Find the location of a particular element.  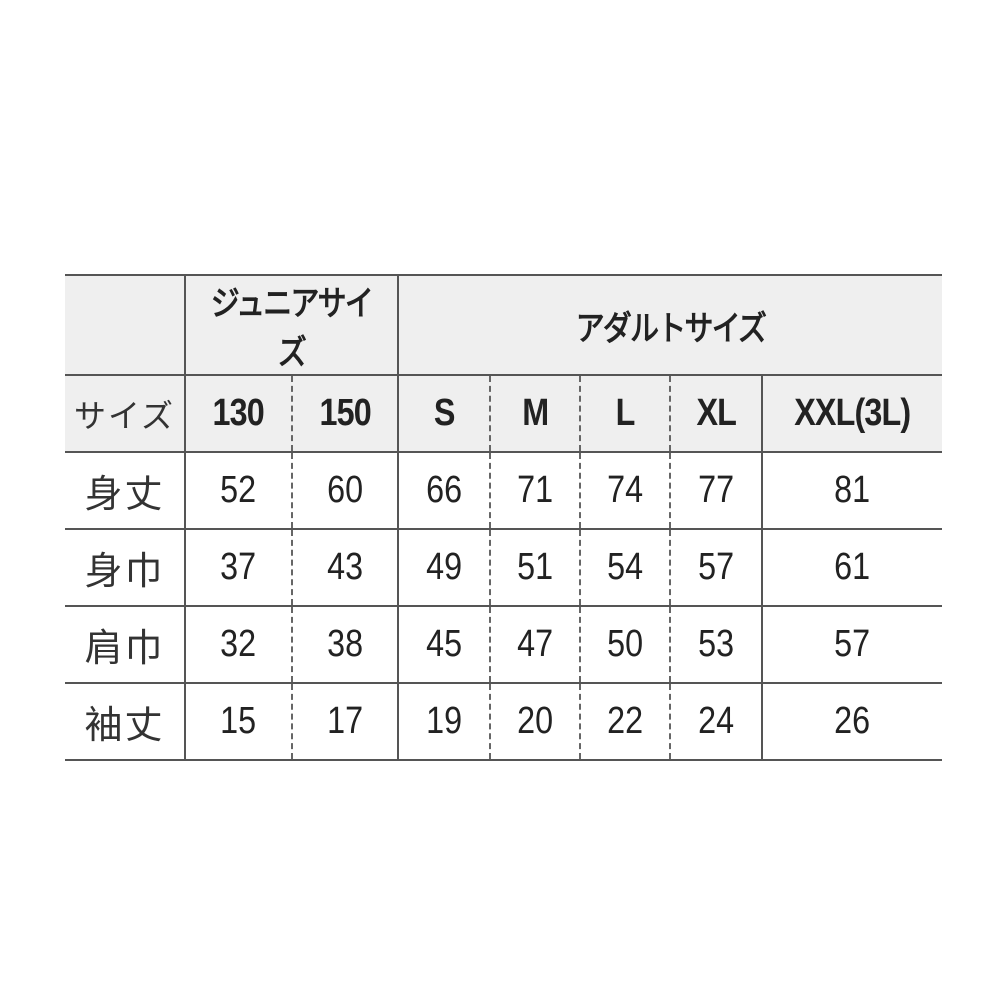

measurement-cell: 71 is located at coordinates (535, 490).